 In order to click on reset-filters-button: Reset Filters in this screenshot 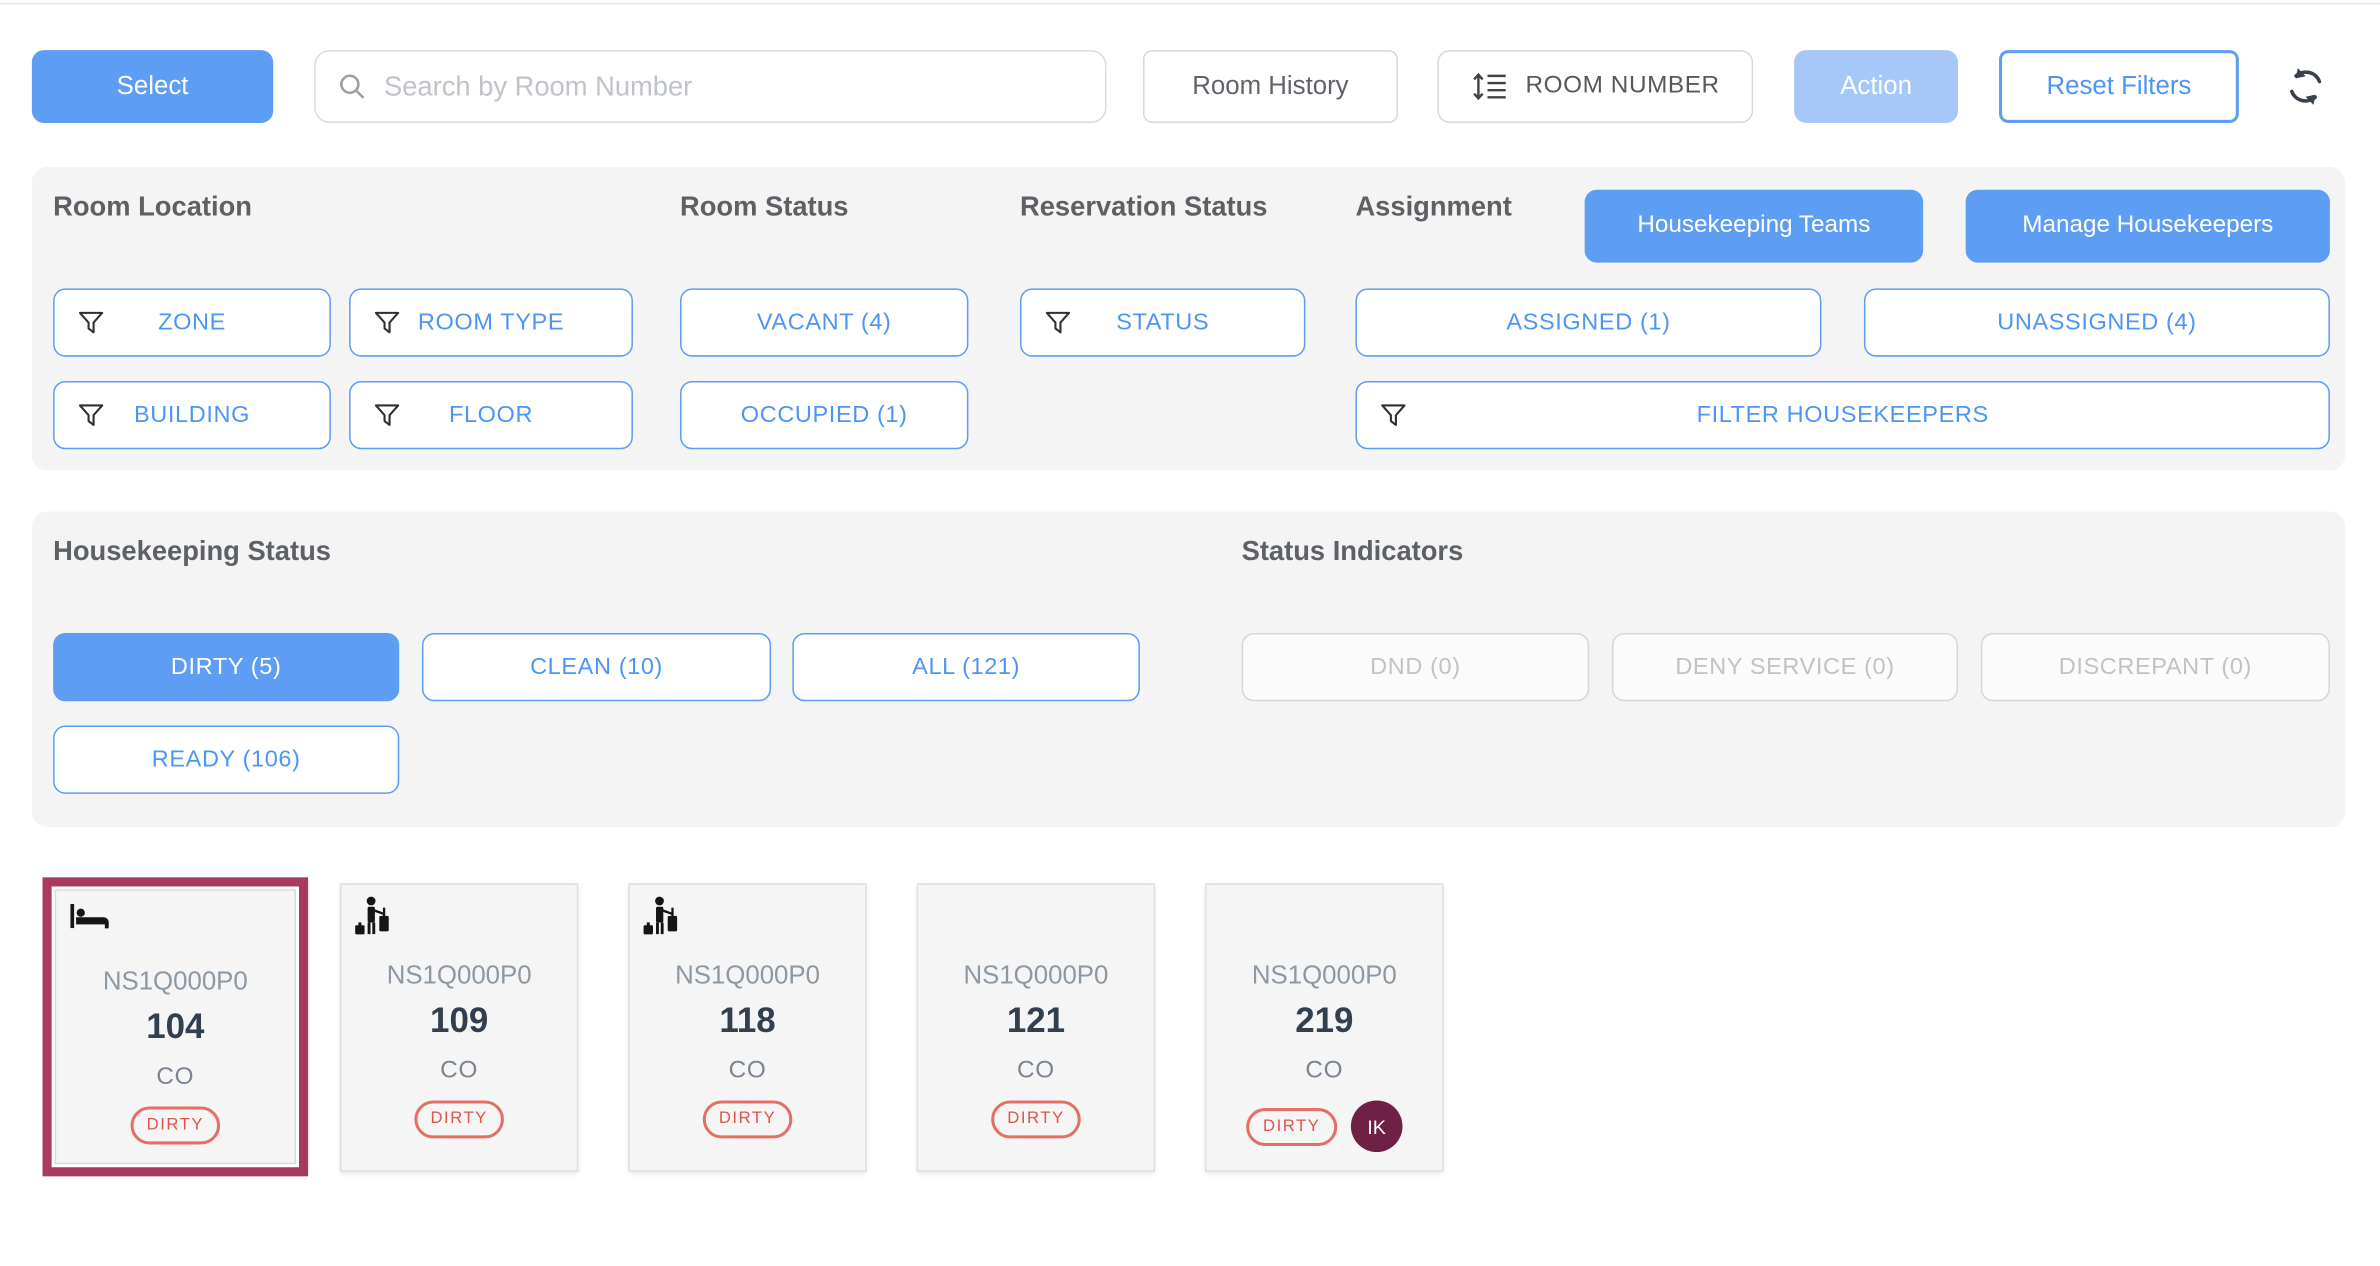, I will do `click(2119, 86)`.